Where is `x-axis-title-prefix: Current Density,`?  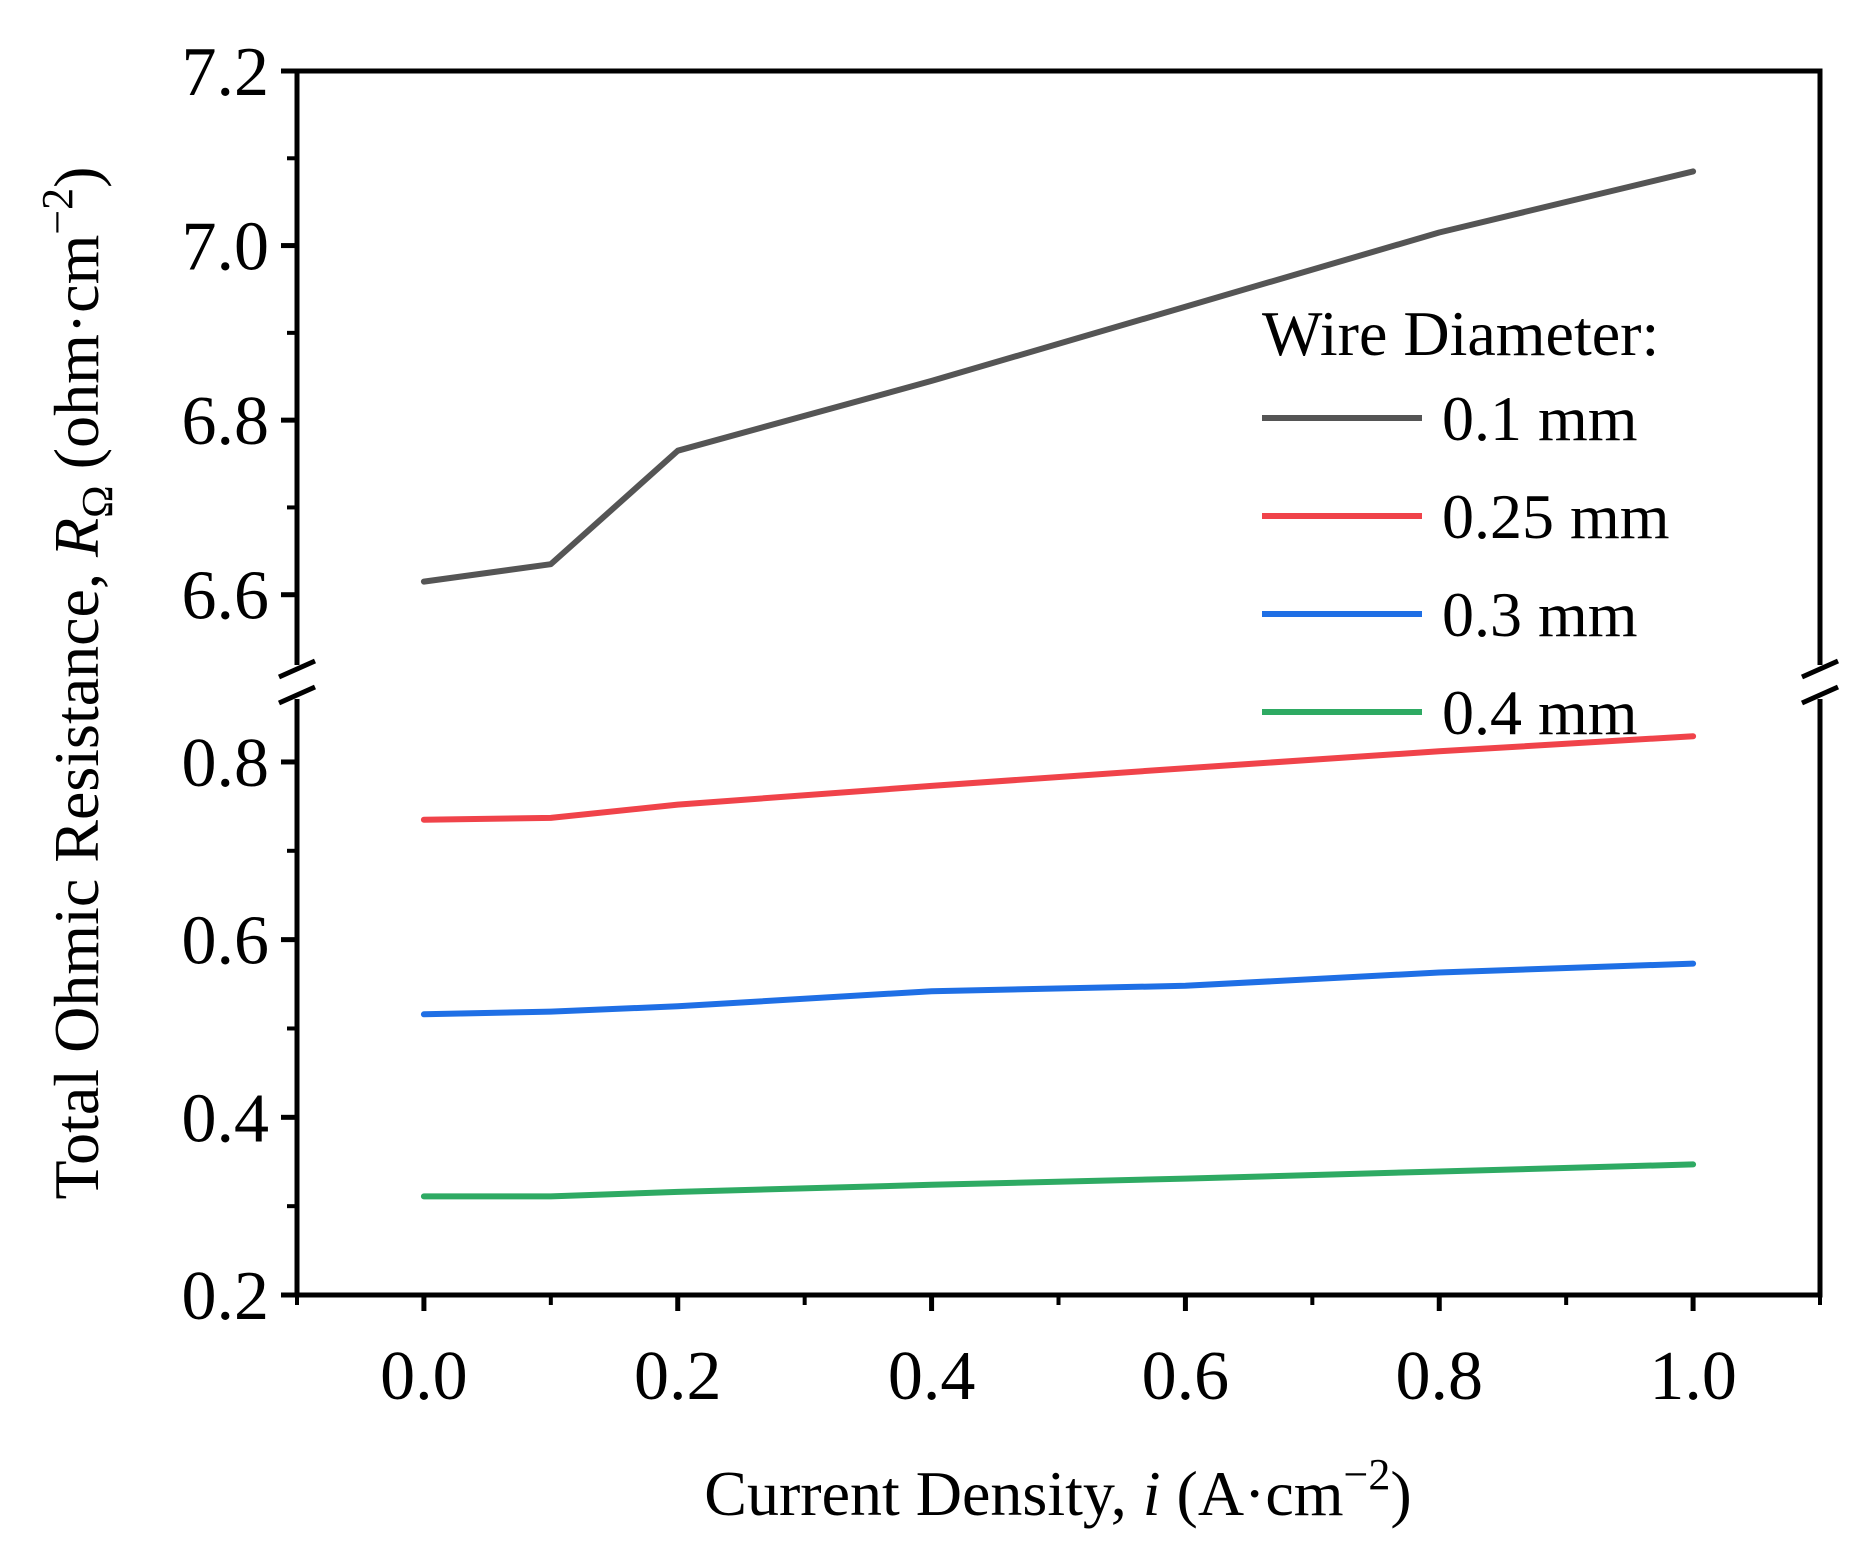
x-axis-title-prefix: Current Density, is located at coordinates (923, 1493).